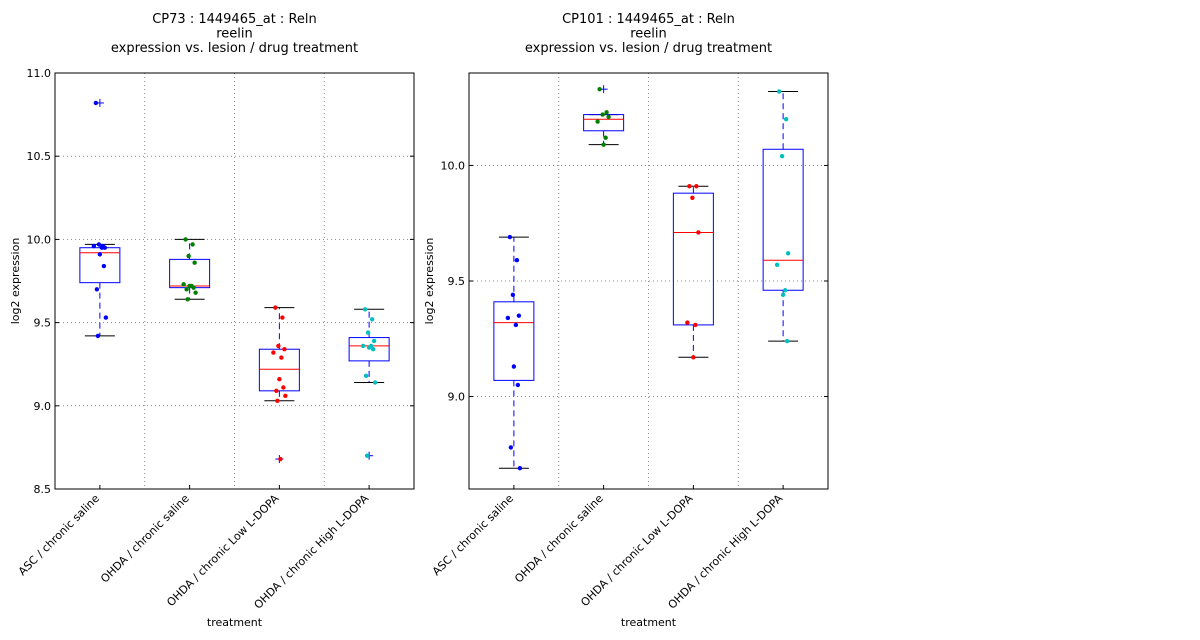 This screenshot has height=640, width=1200. I want to click on x-axis-label: treatment, so click(649, 622).